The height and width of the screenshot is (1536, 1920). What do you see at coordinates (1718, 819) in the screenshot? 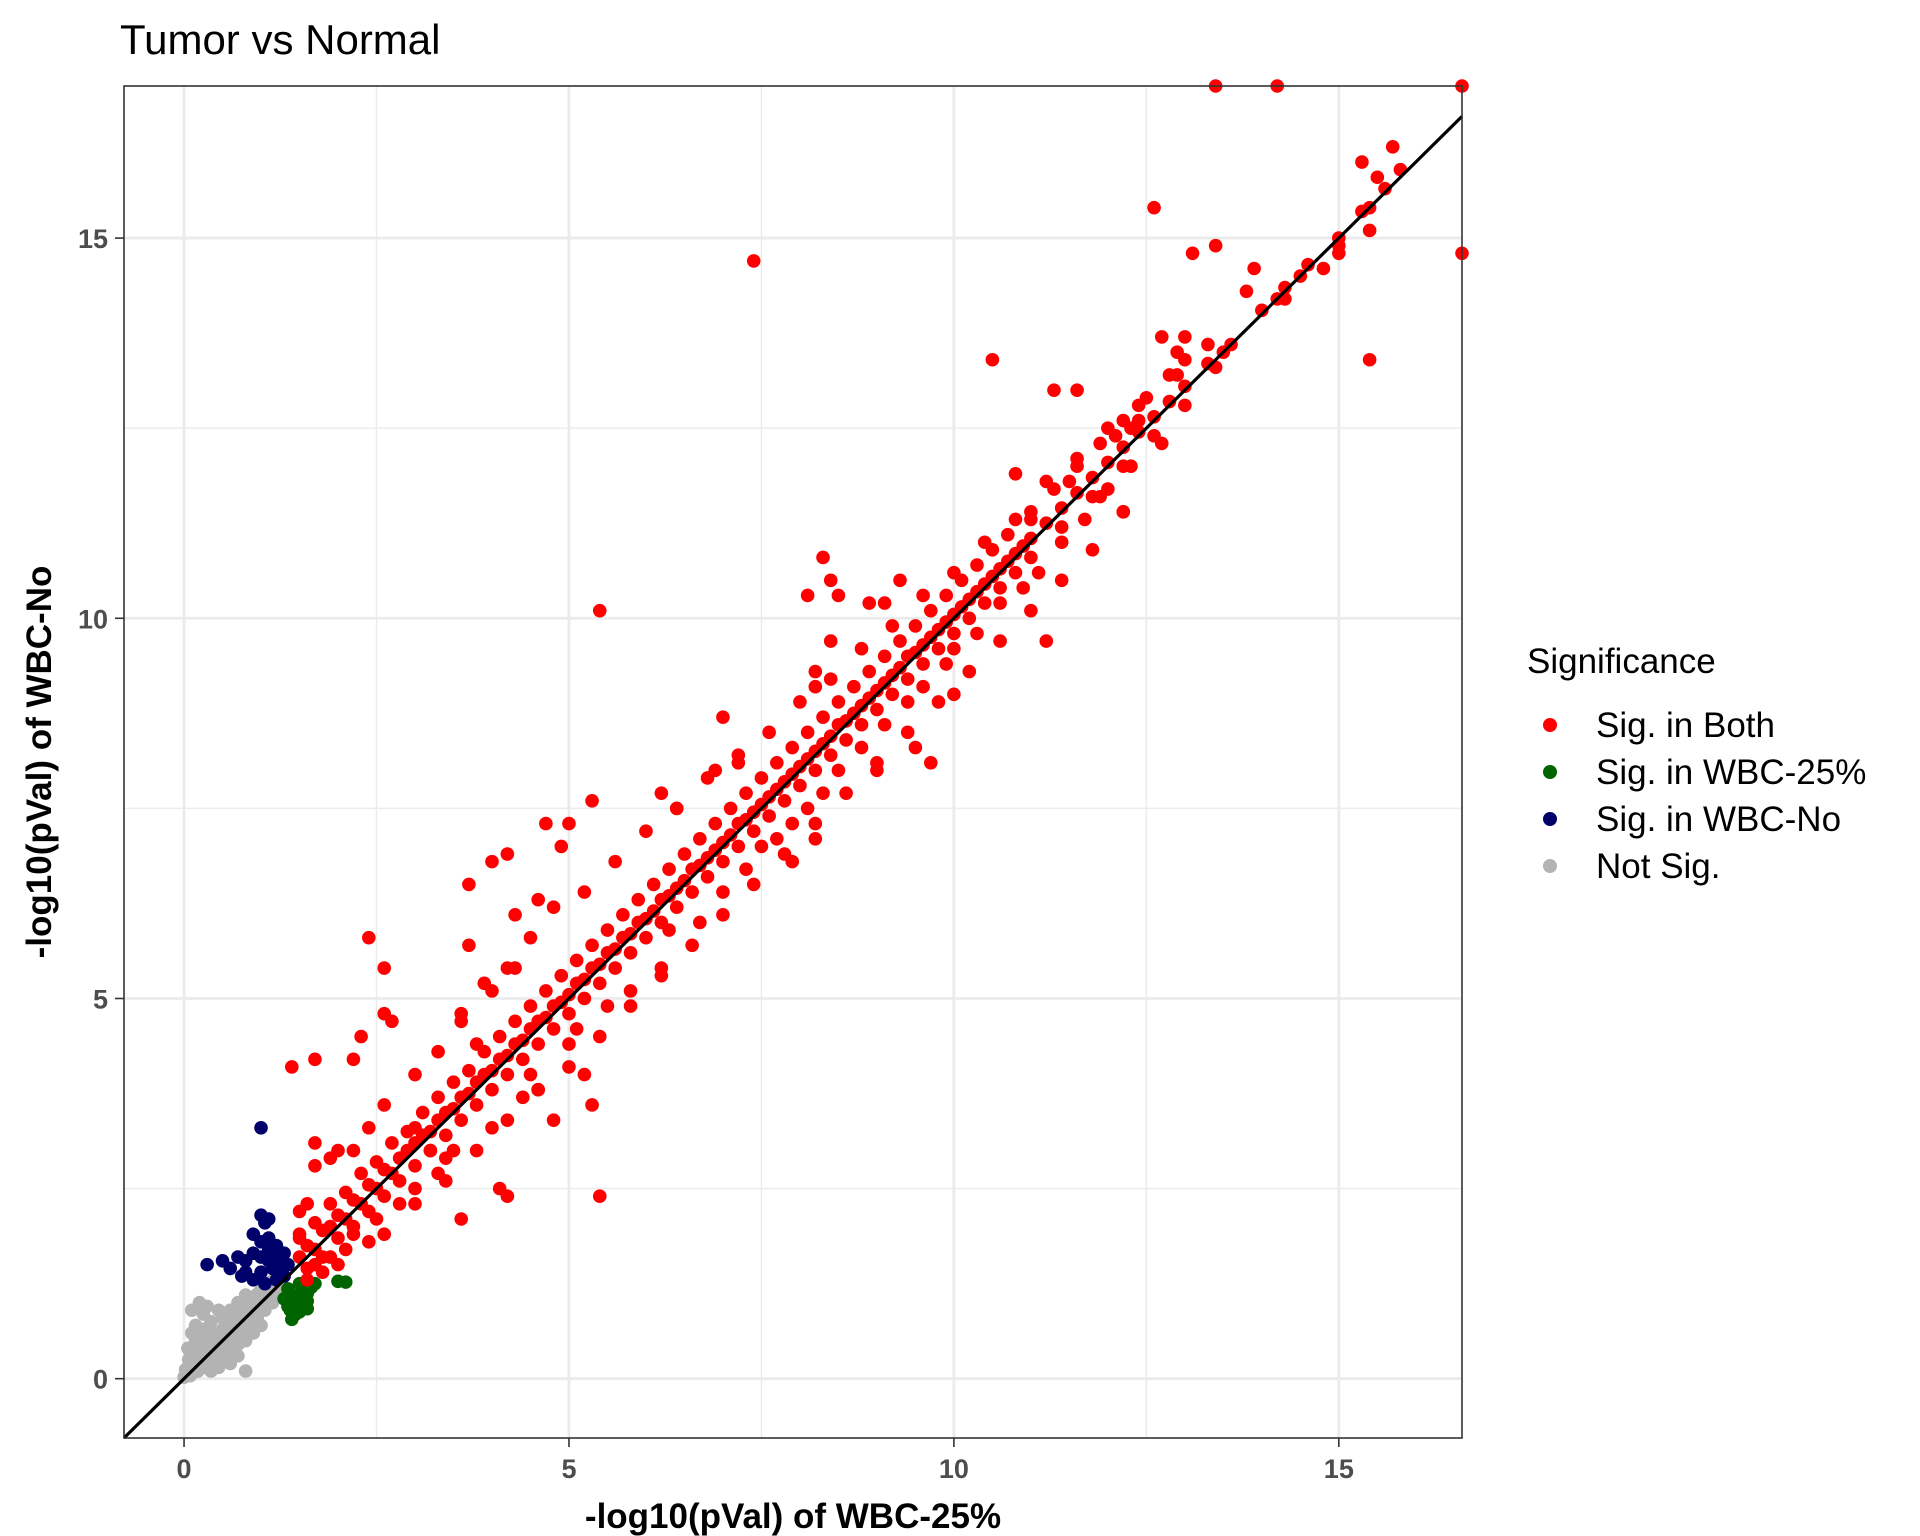
I see `legend-label: Sig. in WBC-No` at bounding box center [1718, 819].